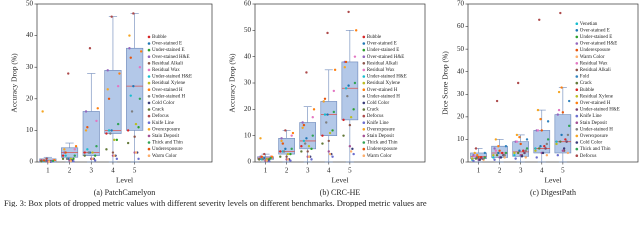 This screenshot has width=640, height=240. I want to click on x-tick-label: 1, so click(48, 171).